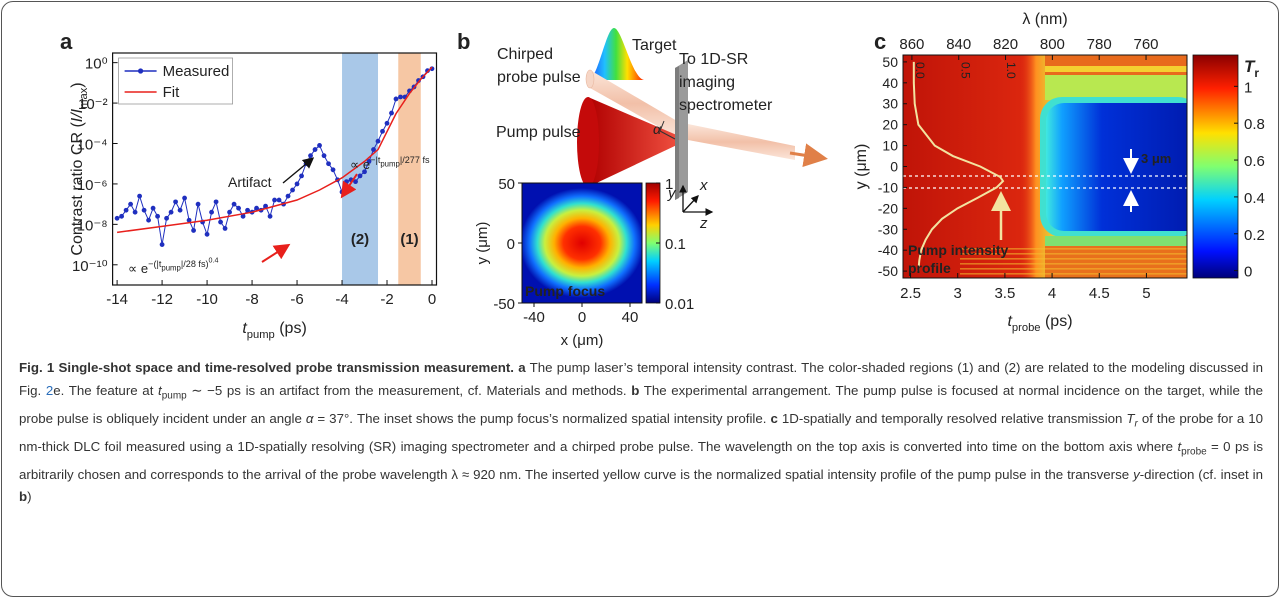 The width and height of the screenshot is (1282, 600). What do you see at coordinates (1250, 66) in the screenshot?
I see `text-segment: T` at bounding box center [1250, 66].